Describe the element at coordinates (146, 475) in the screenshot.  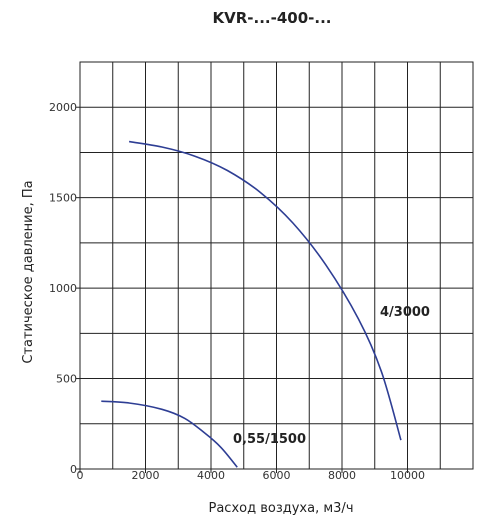
I see `x-tick-label: 2000` at that location.